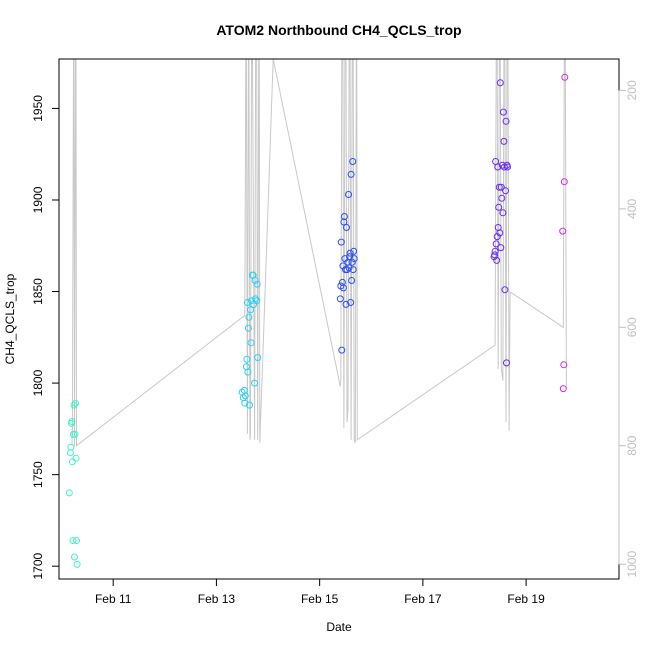 The height and width of the screenshot is (650, 650). What do you see at coordinates (38, 108) in the screenshot?
I see `y-tick-label: 1950` at bounding box center [38, 108].